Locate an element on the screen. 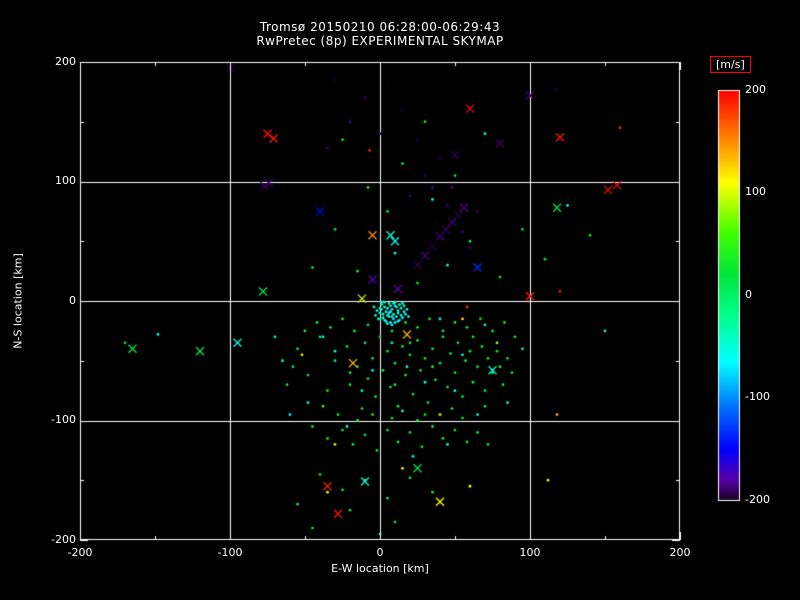 The width and height of the screenshot is (800, 600). colorbar-tick-label: 0 is located at coordinates (748, 294).